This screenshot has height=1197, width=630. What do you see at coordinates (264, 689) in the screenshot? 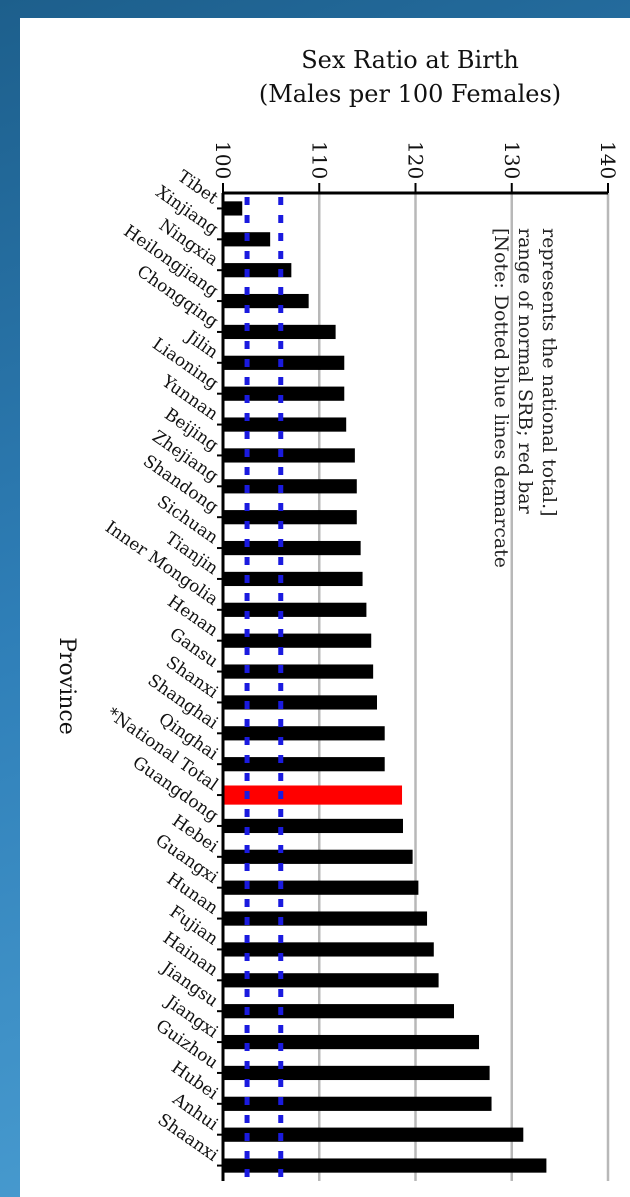
I see `normal-range-lines` at bounding box center [264, 689].